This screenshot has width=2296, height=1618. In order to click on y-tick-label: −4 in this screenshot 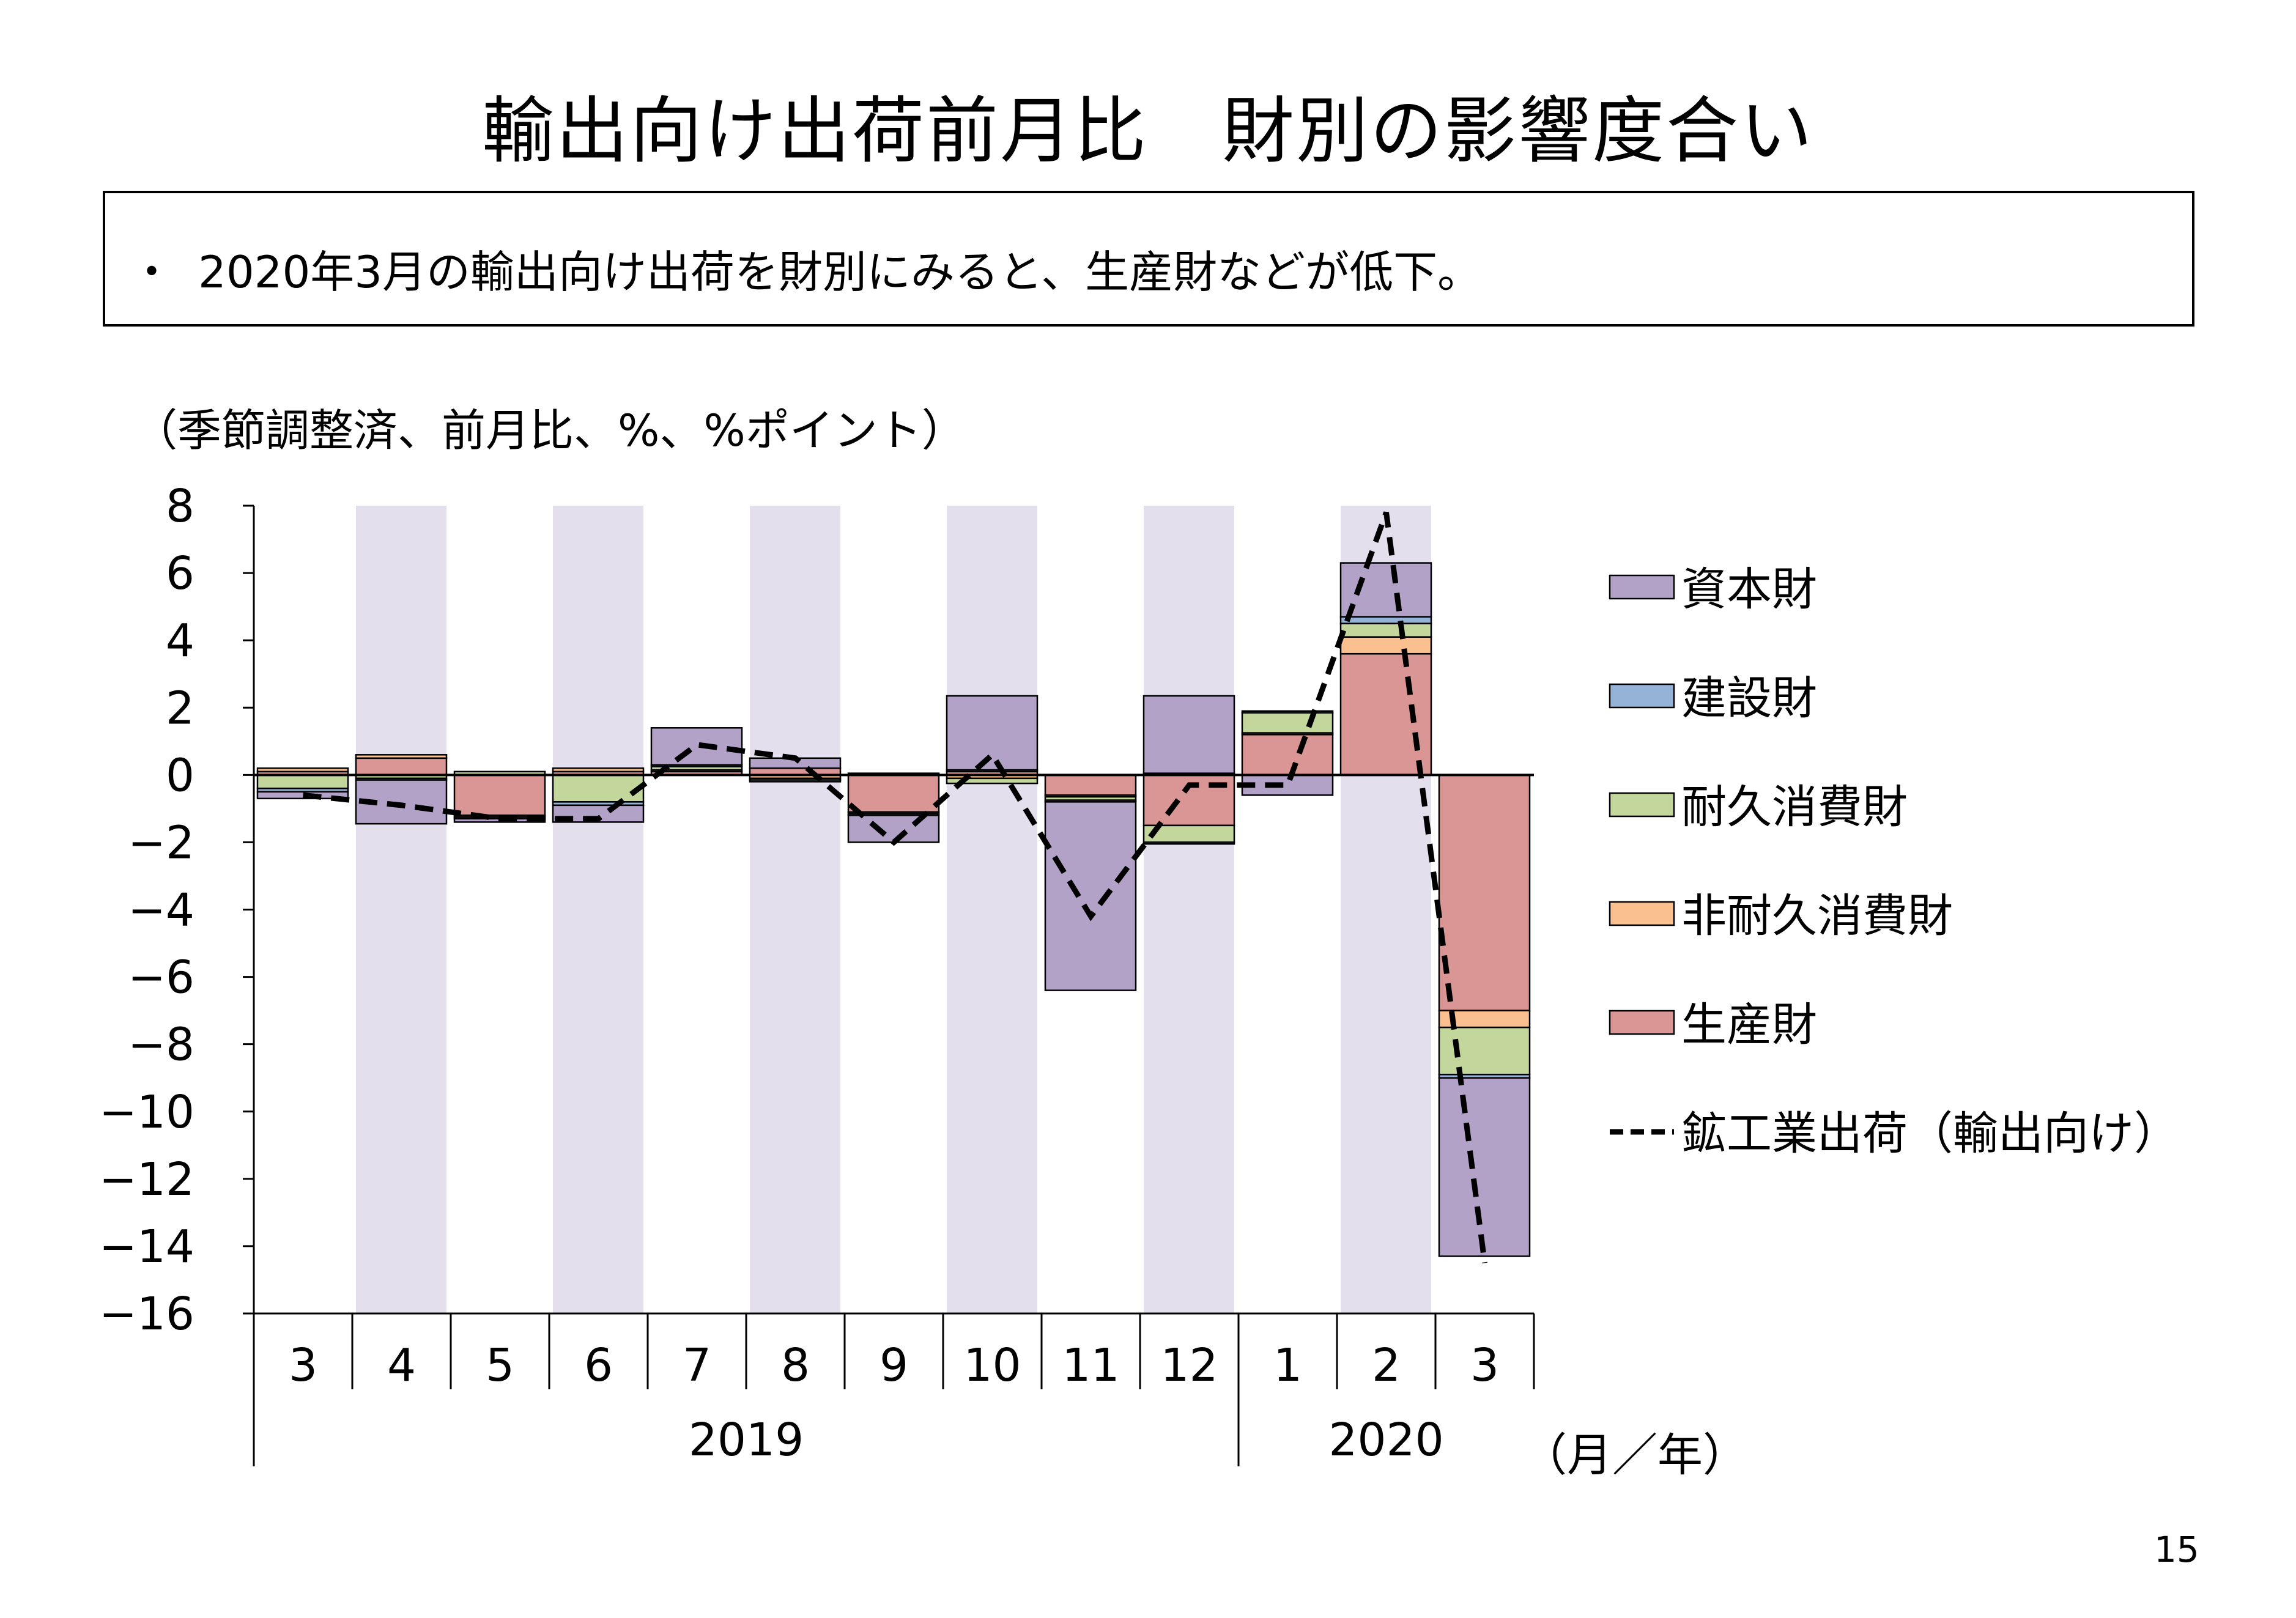, I will do `click(161, 911)`.